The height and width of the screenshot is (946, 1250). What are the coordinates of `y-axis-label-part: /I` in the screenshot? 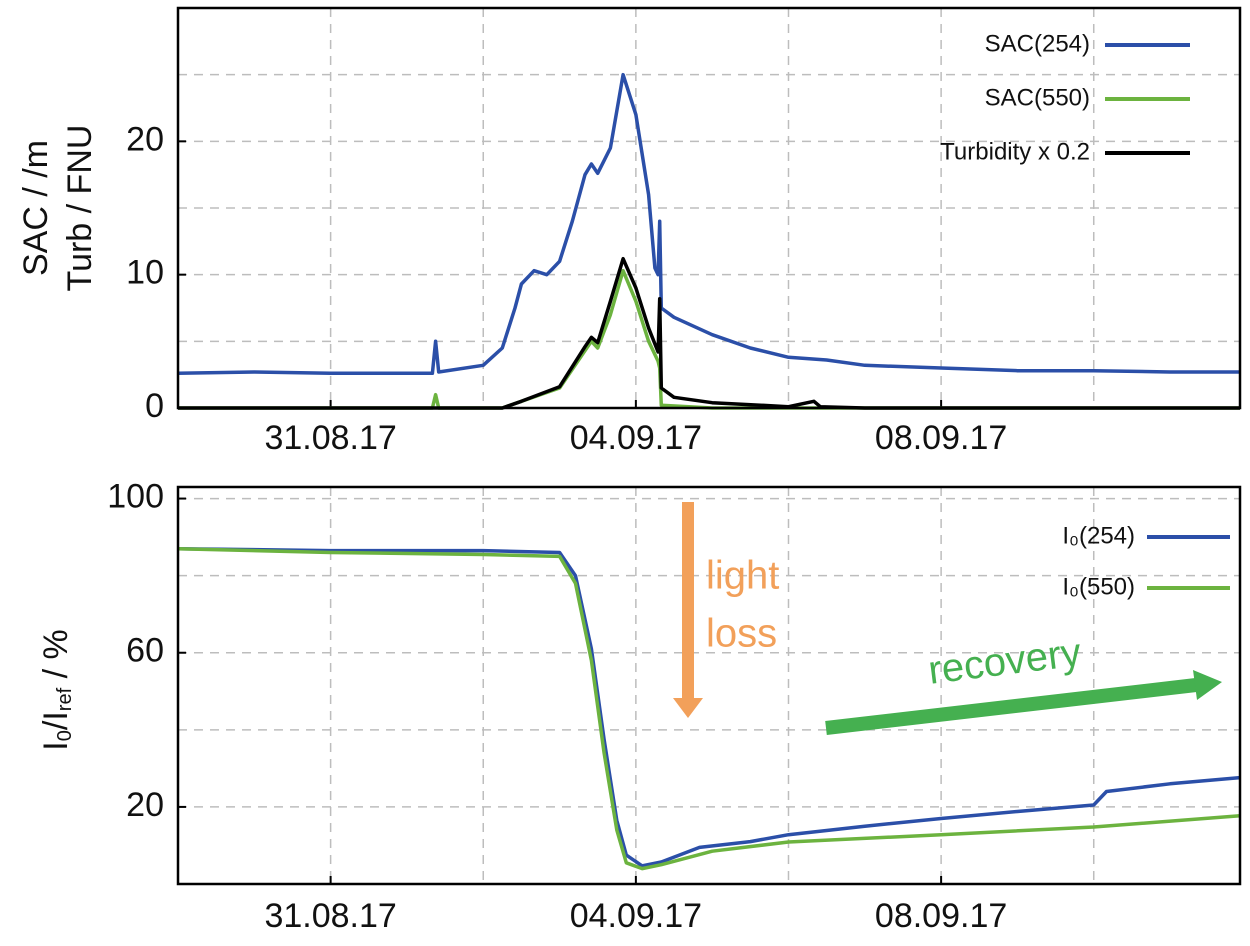 It's located at (56, 720).